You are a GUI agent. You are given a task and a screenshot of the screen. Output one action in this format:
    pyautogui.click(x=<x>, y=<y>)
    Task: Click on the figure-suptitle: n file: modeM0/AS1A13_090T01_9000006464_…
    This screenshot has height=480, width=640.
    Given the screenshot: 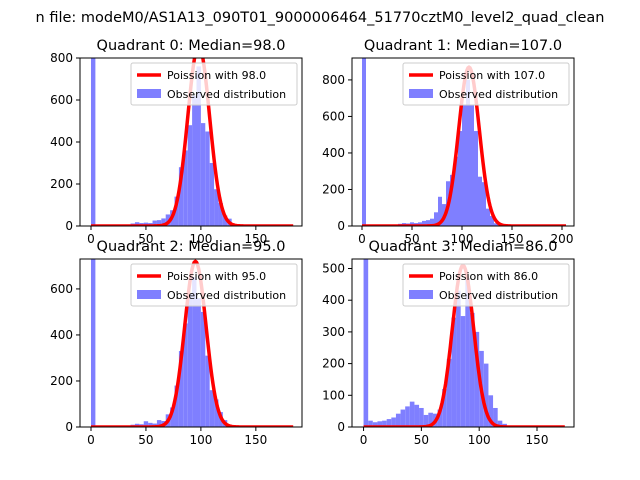 What is the action you would take?
    pyautogui.click(x=320, y=18)
    